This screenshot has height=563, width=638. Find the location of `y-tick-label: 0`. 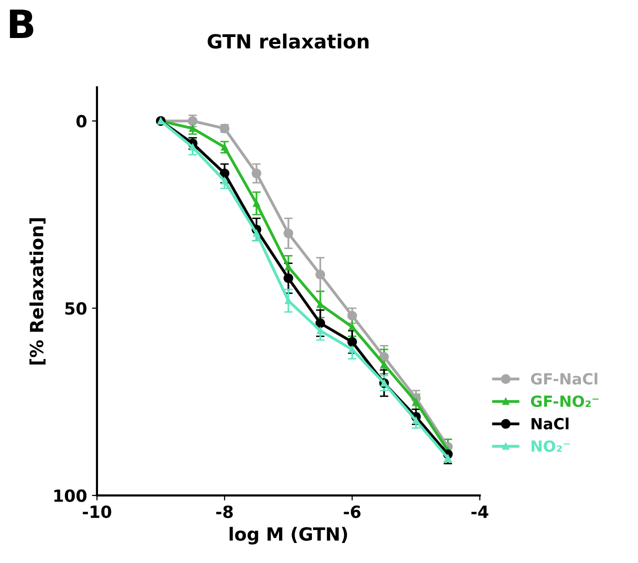

y-tick-label: 0 is located at coordinates (81, 121).